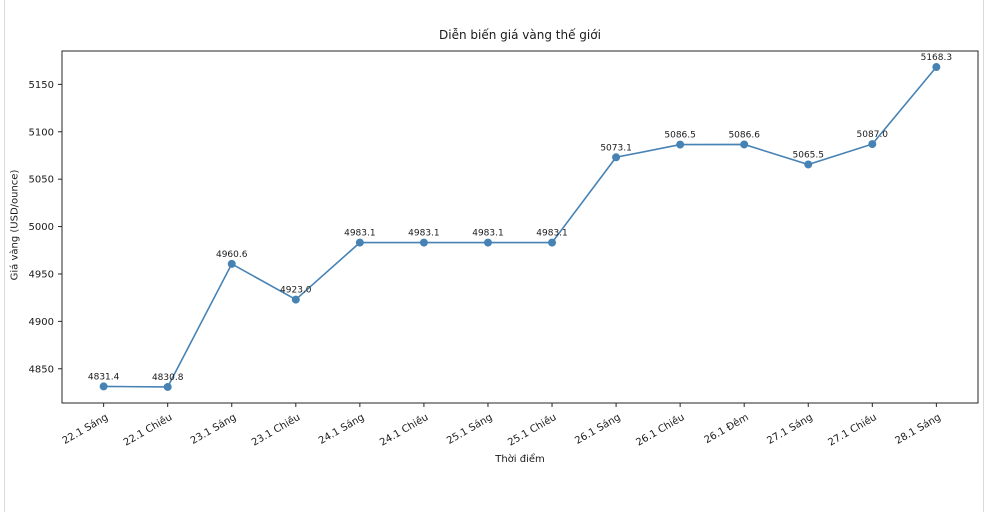 The height and width of the screenshot is (512, 986). What do you see at coordinates (104, 377) in the screenshot?
I see `point-value-label: 4831.4` at bounding box center [104, 377].